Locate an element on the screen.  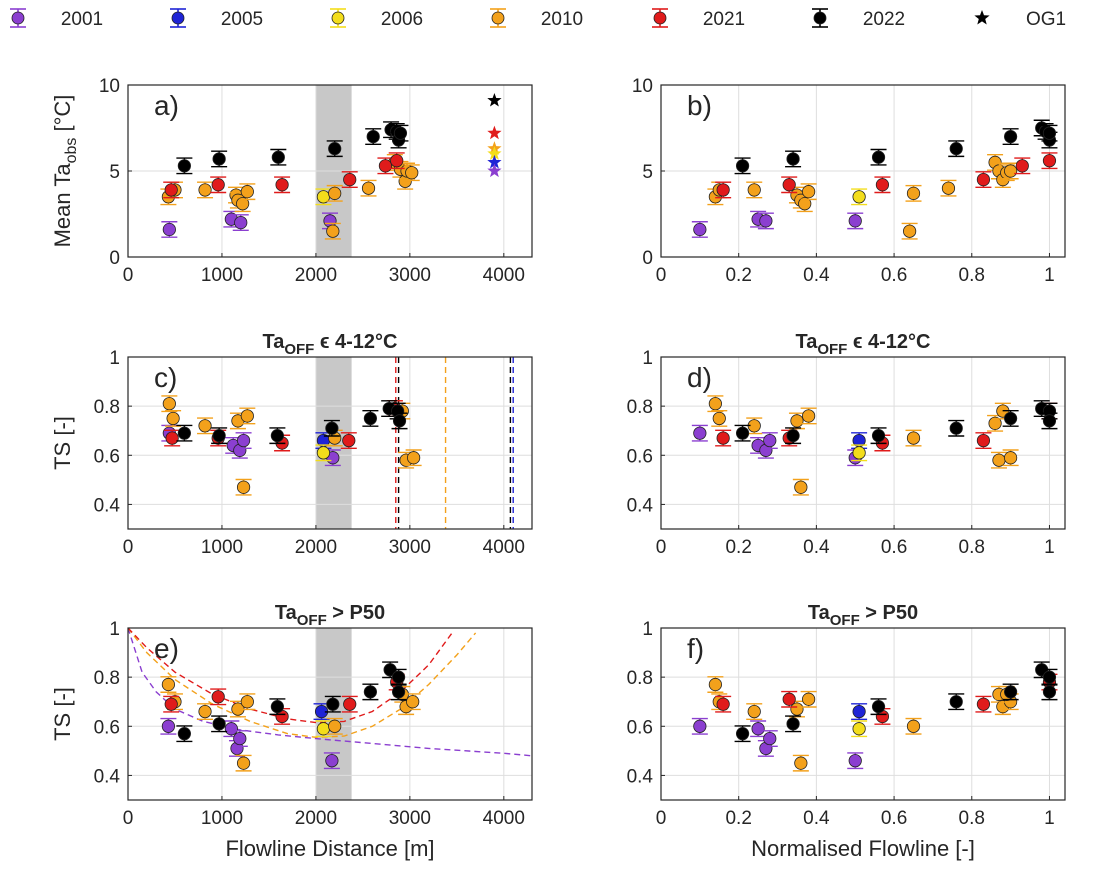
series-2022 is located at coordinates (896, 422).